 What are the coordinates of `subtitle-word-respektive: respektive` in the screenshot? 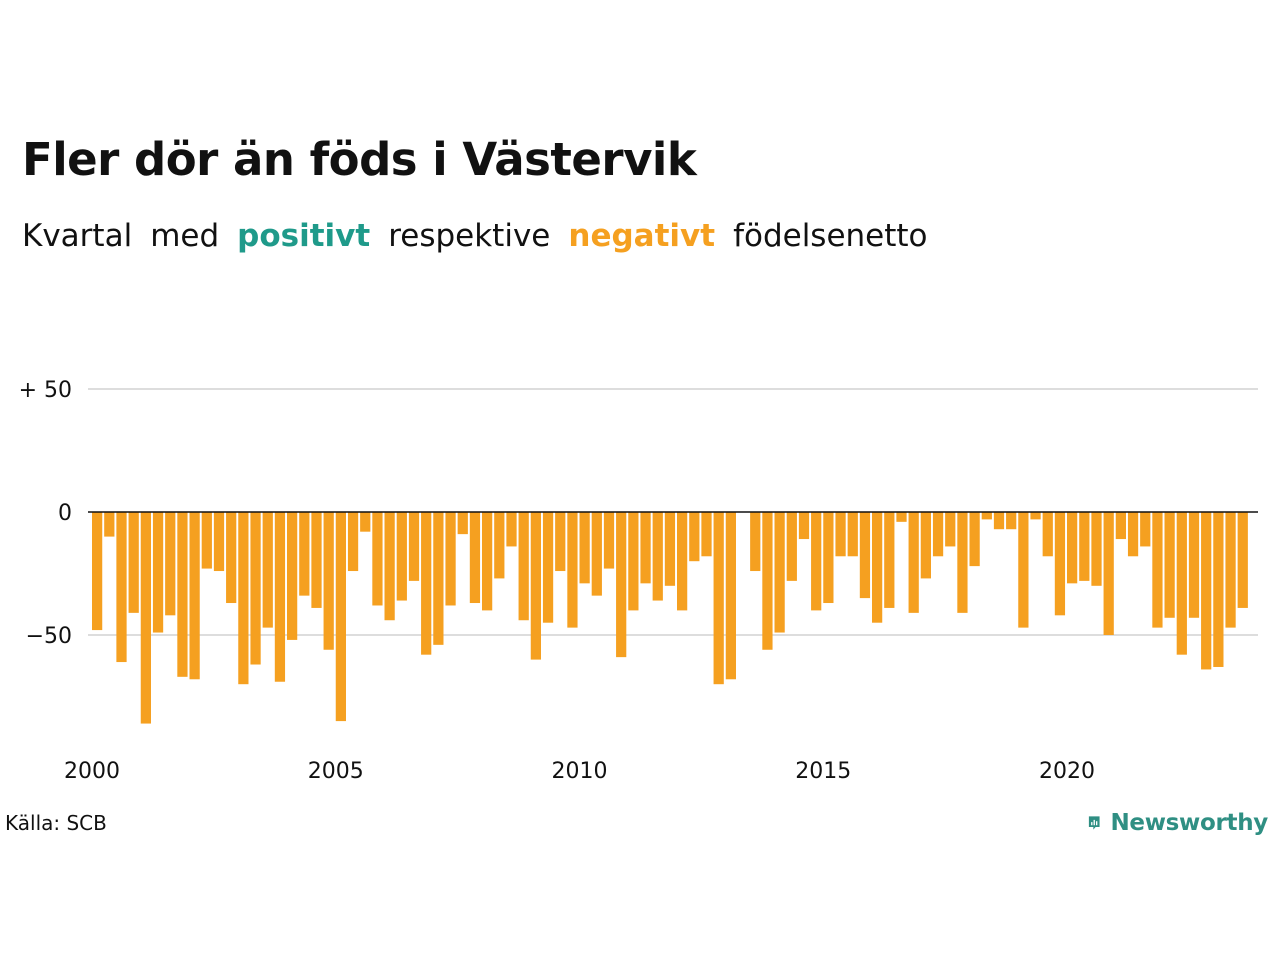 It's located at (469, 236).